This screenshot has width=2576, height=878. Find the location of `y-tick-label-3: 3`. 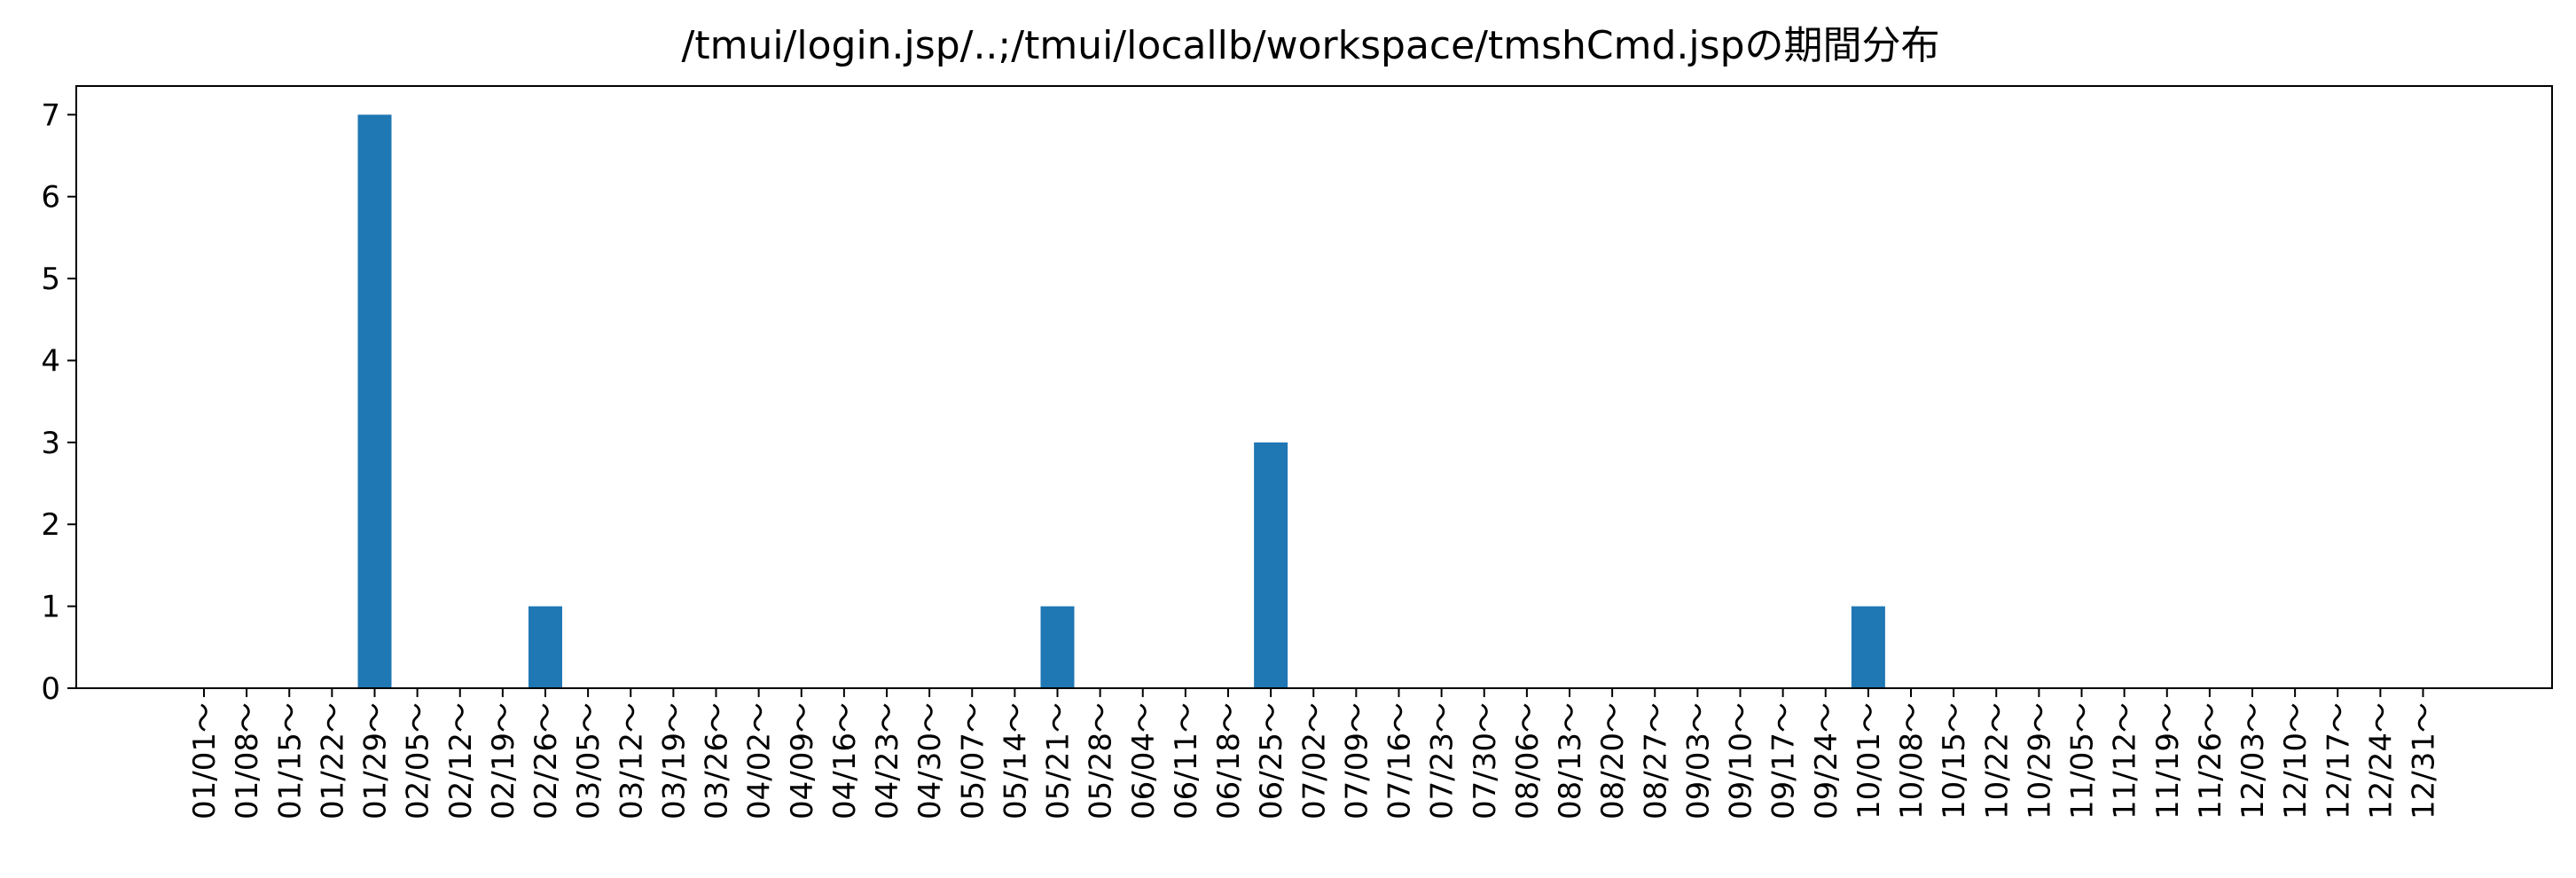

y-tick-label-3: 3 is located at coordinates (50, 444).